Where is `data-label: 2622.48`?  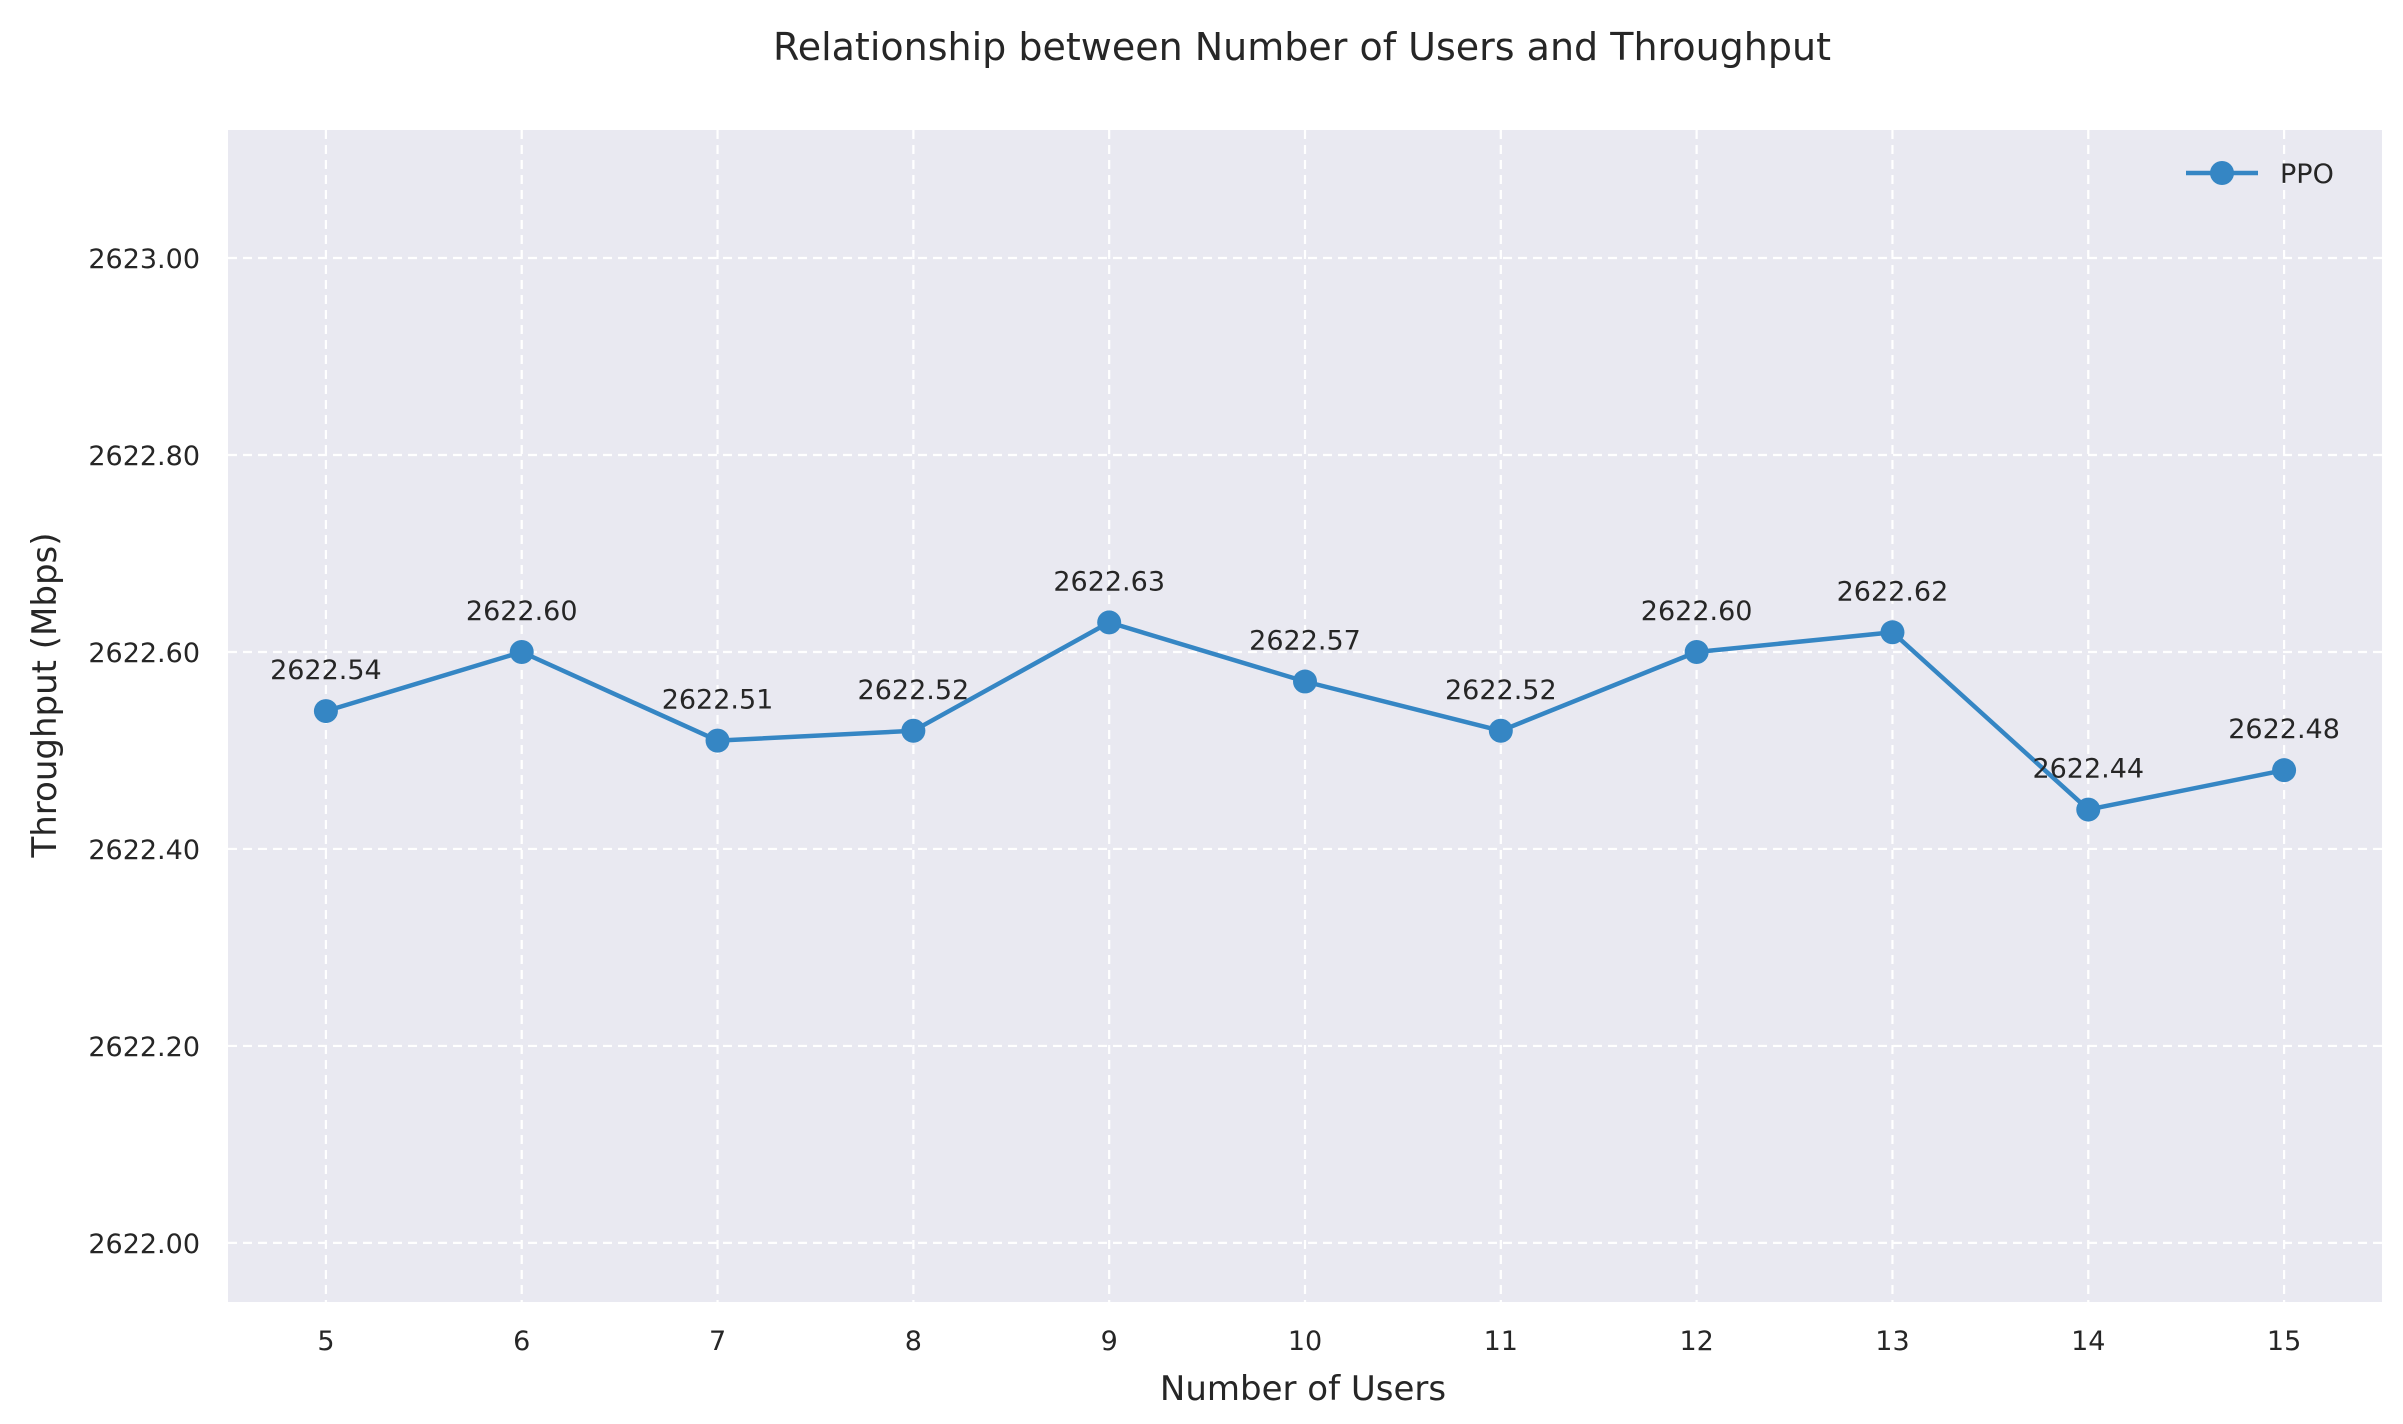 data-label: 2622.48 is located at coordinates (2284, 729).